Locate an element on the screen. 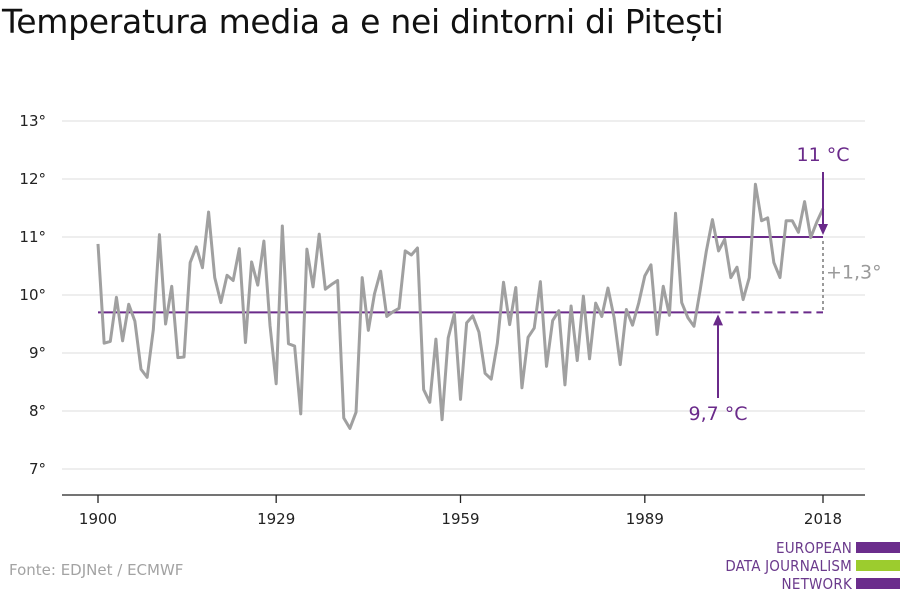  y-tick-label: 11° is located at coordinates (32, 237).